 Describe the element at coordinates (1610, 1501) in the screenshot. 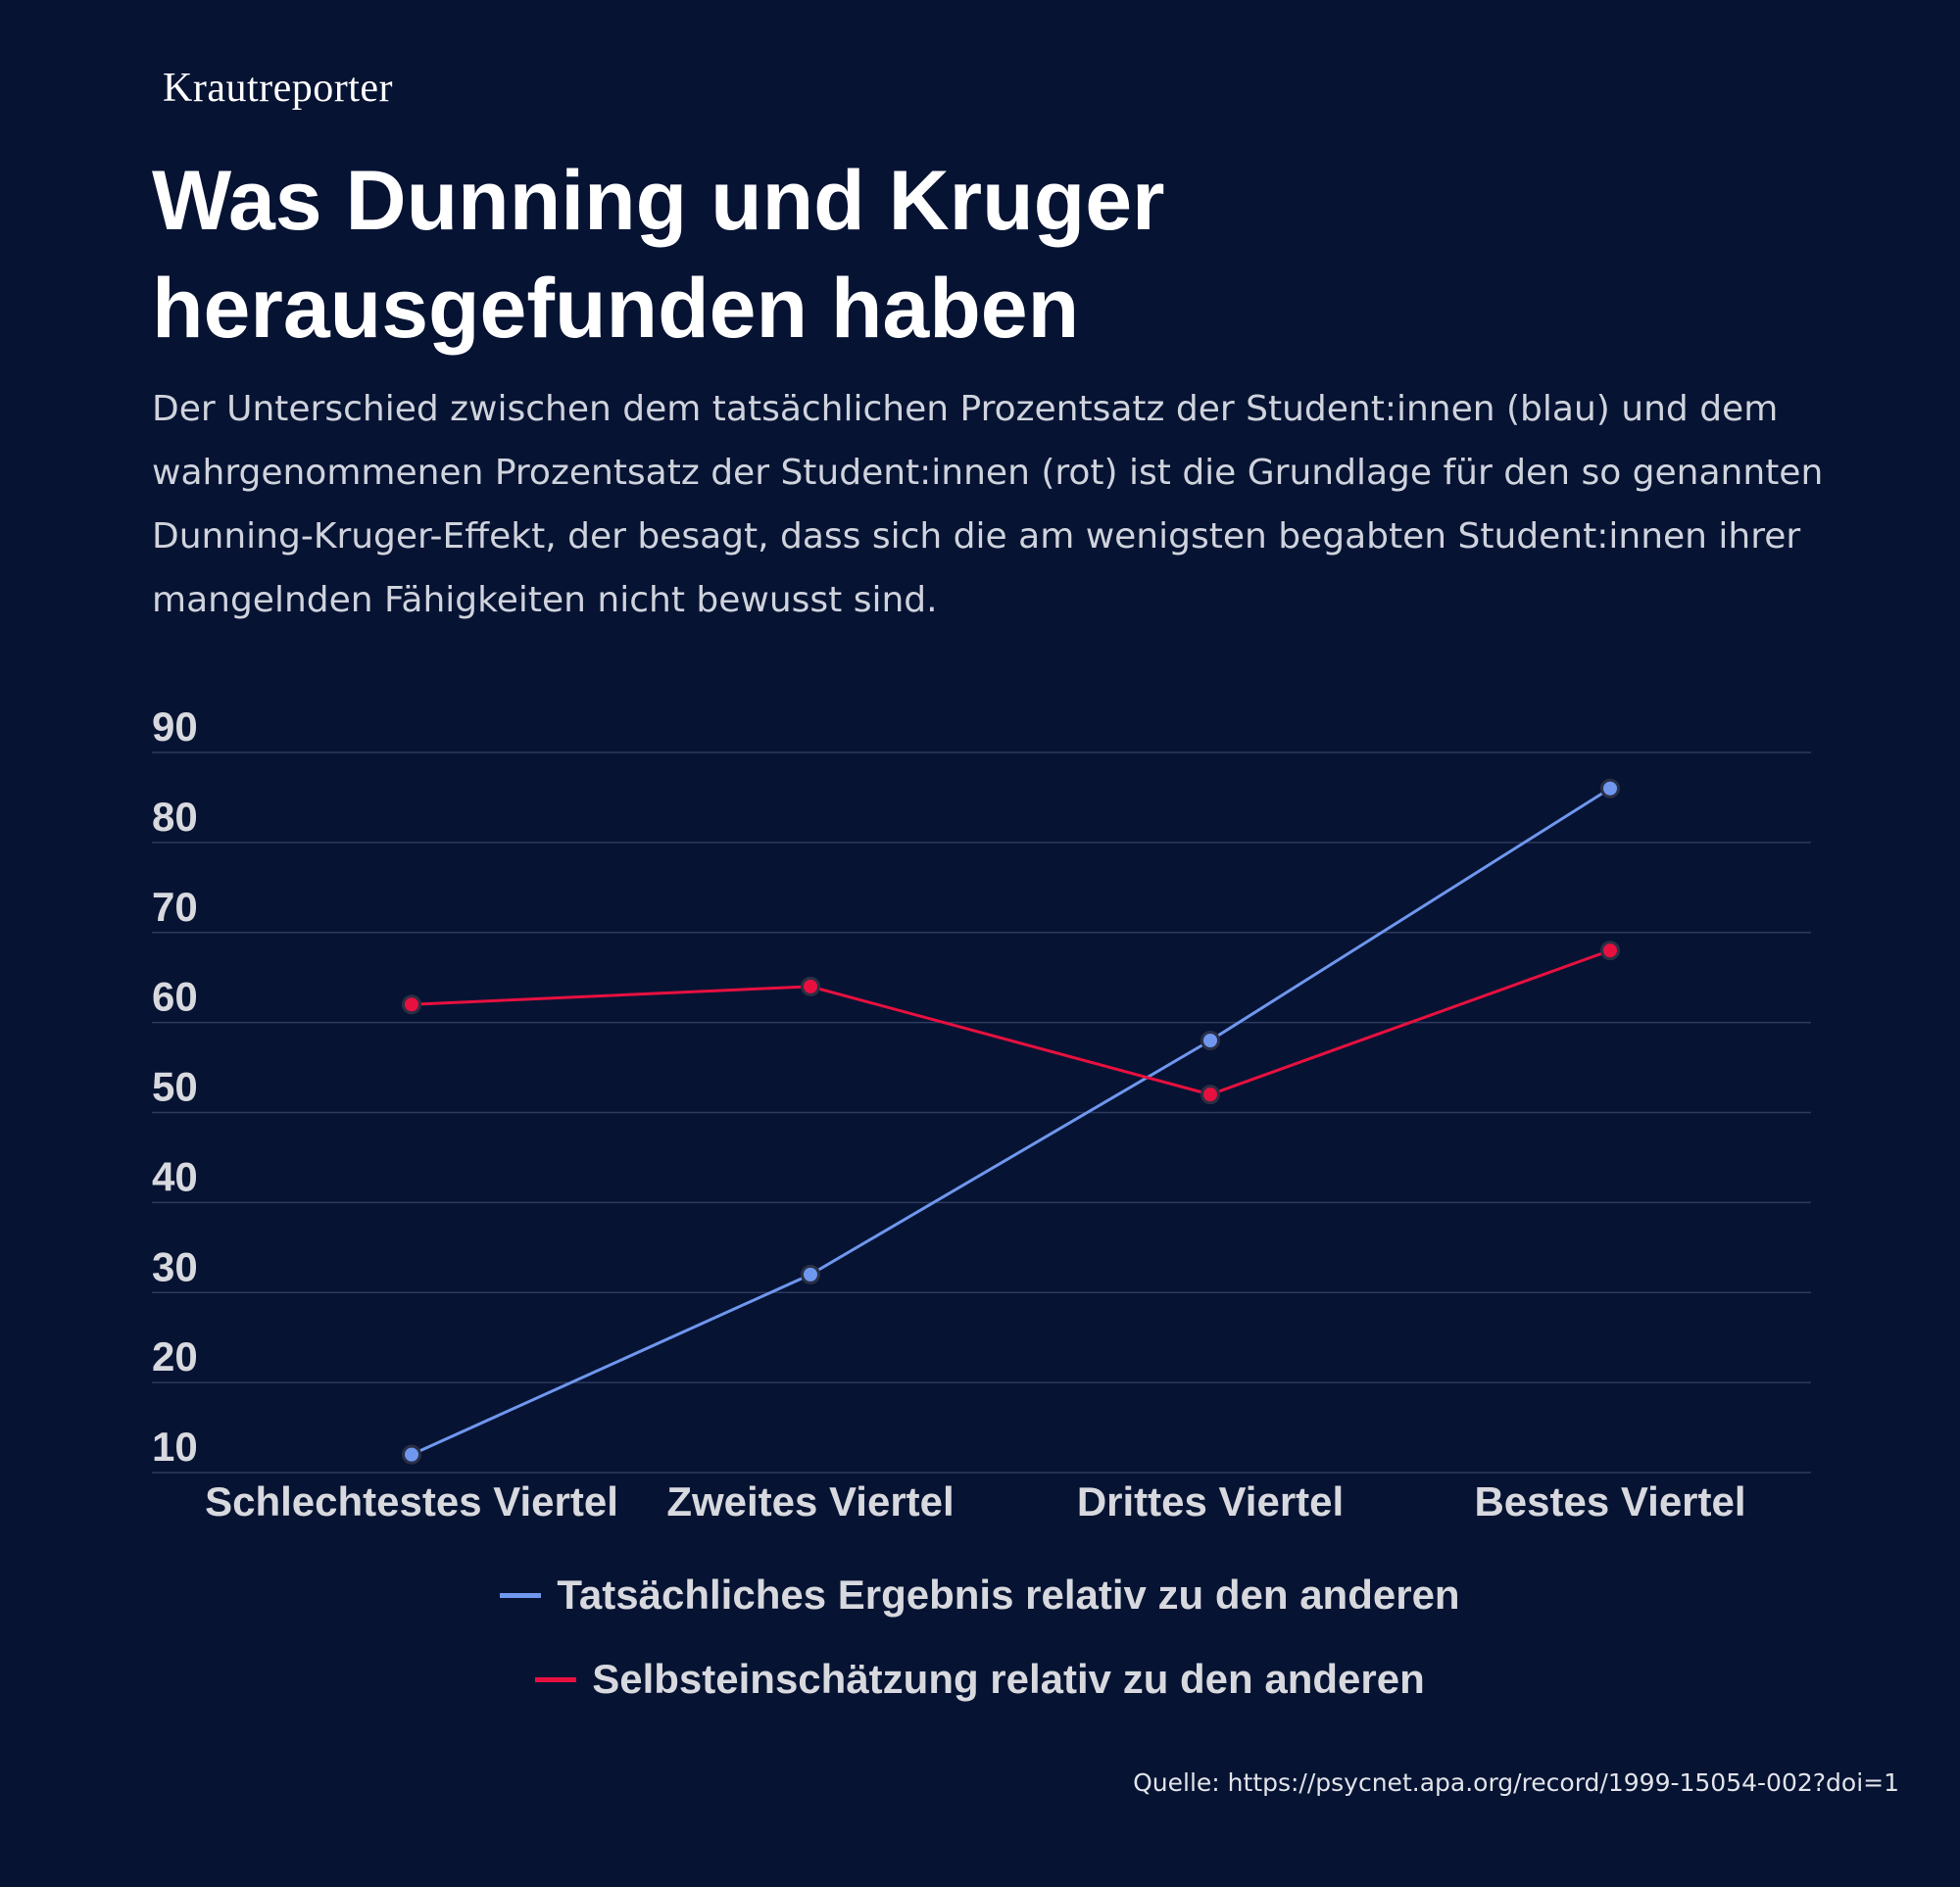

I see `x-tick-label: Bestes Viertel` at that location.